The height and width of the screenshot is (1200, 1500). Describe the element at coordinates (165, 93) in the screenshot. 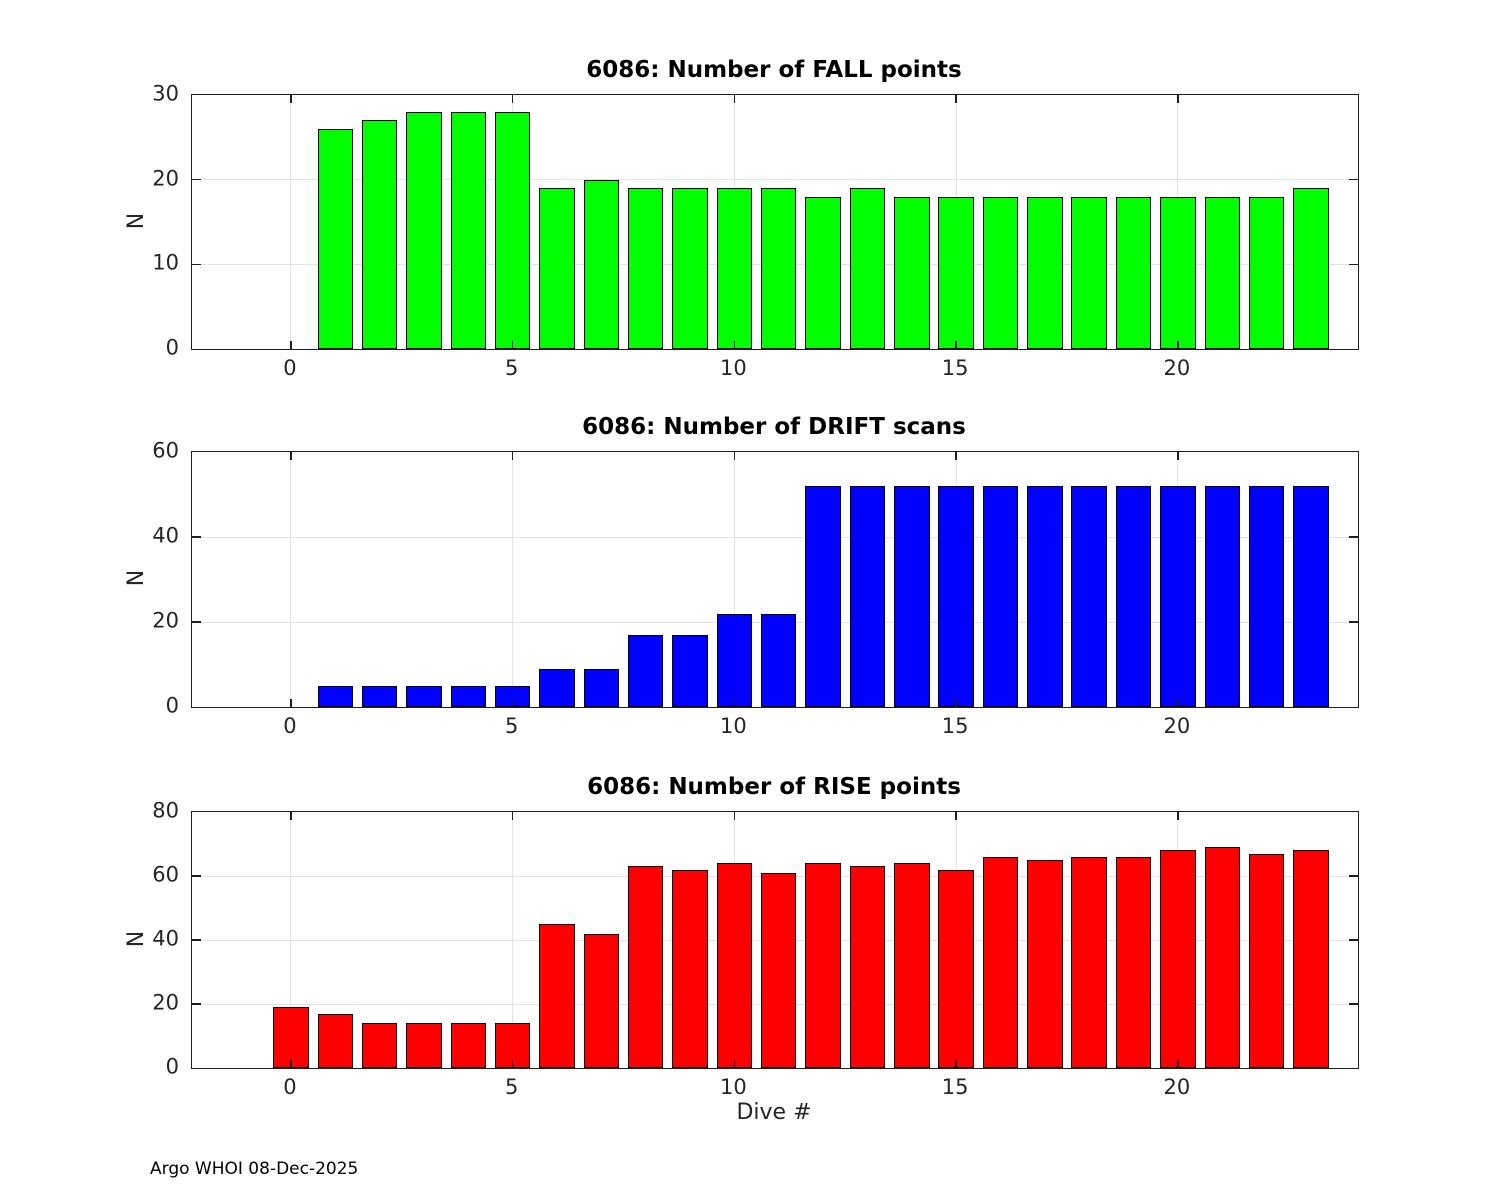

I see `y-tick-label: 30` at that location.